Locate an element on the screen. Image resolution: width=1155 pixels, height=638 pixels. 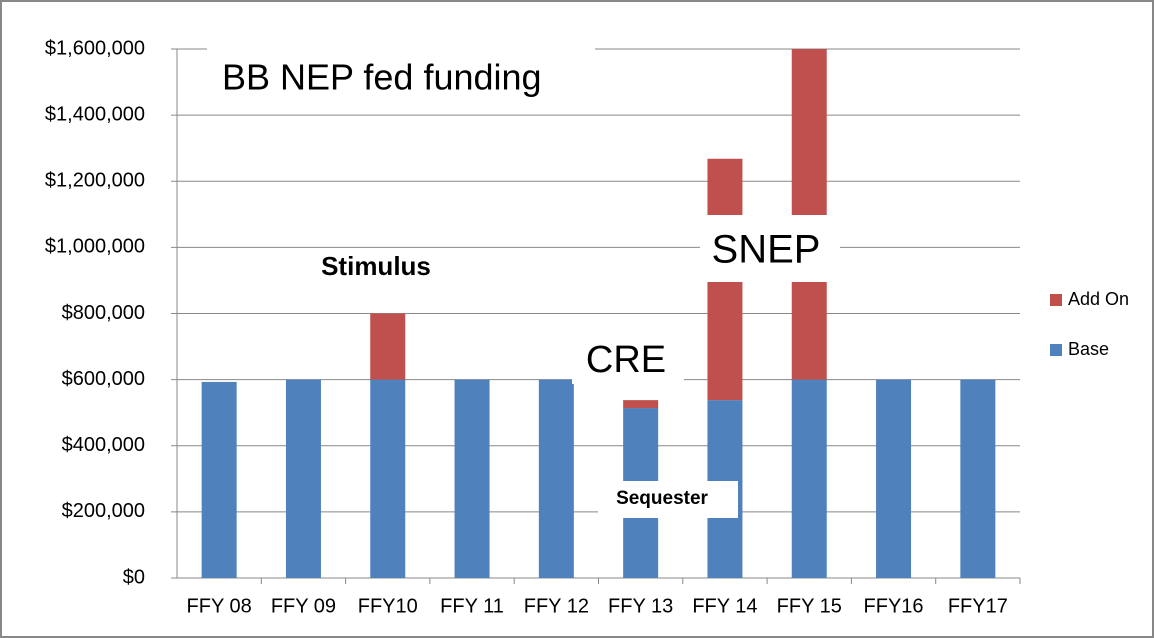
x-tick-label: FFY 15 is located at coordinates (809, 606).